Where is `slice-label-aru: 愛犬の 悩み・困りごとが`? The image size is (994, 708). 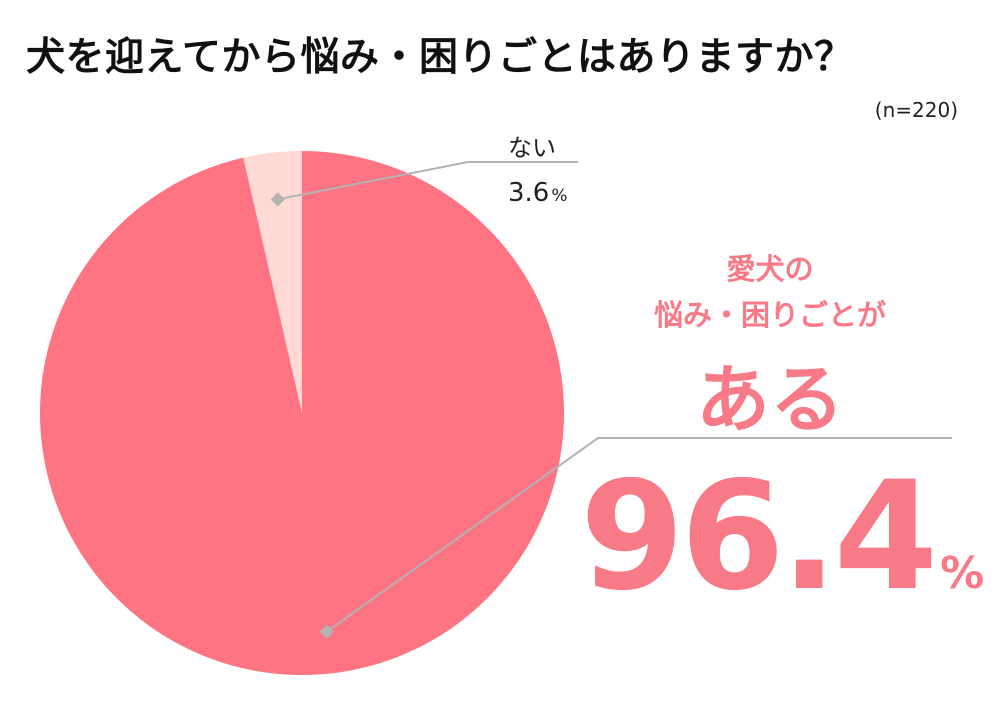 slice-label-aru: 愛犬の 悩み・困りごとが is located at coordinates (770, 292).